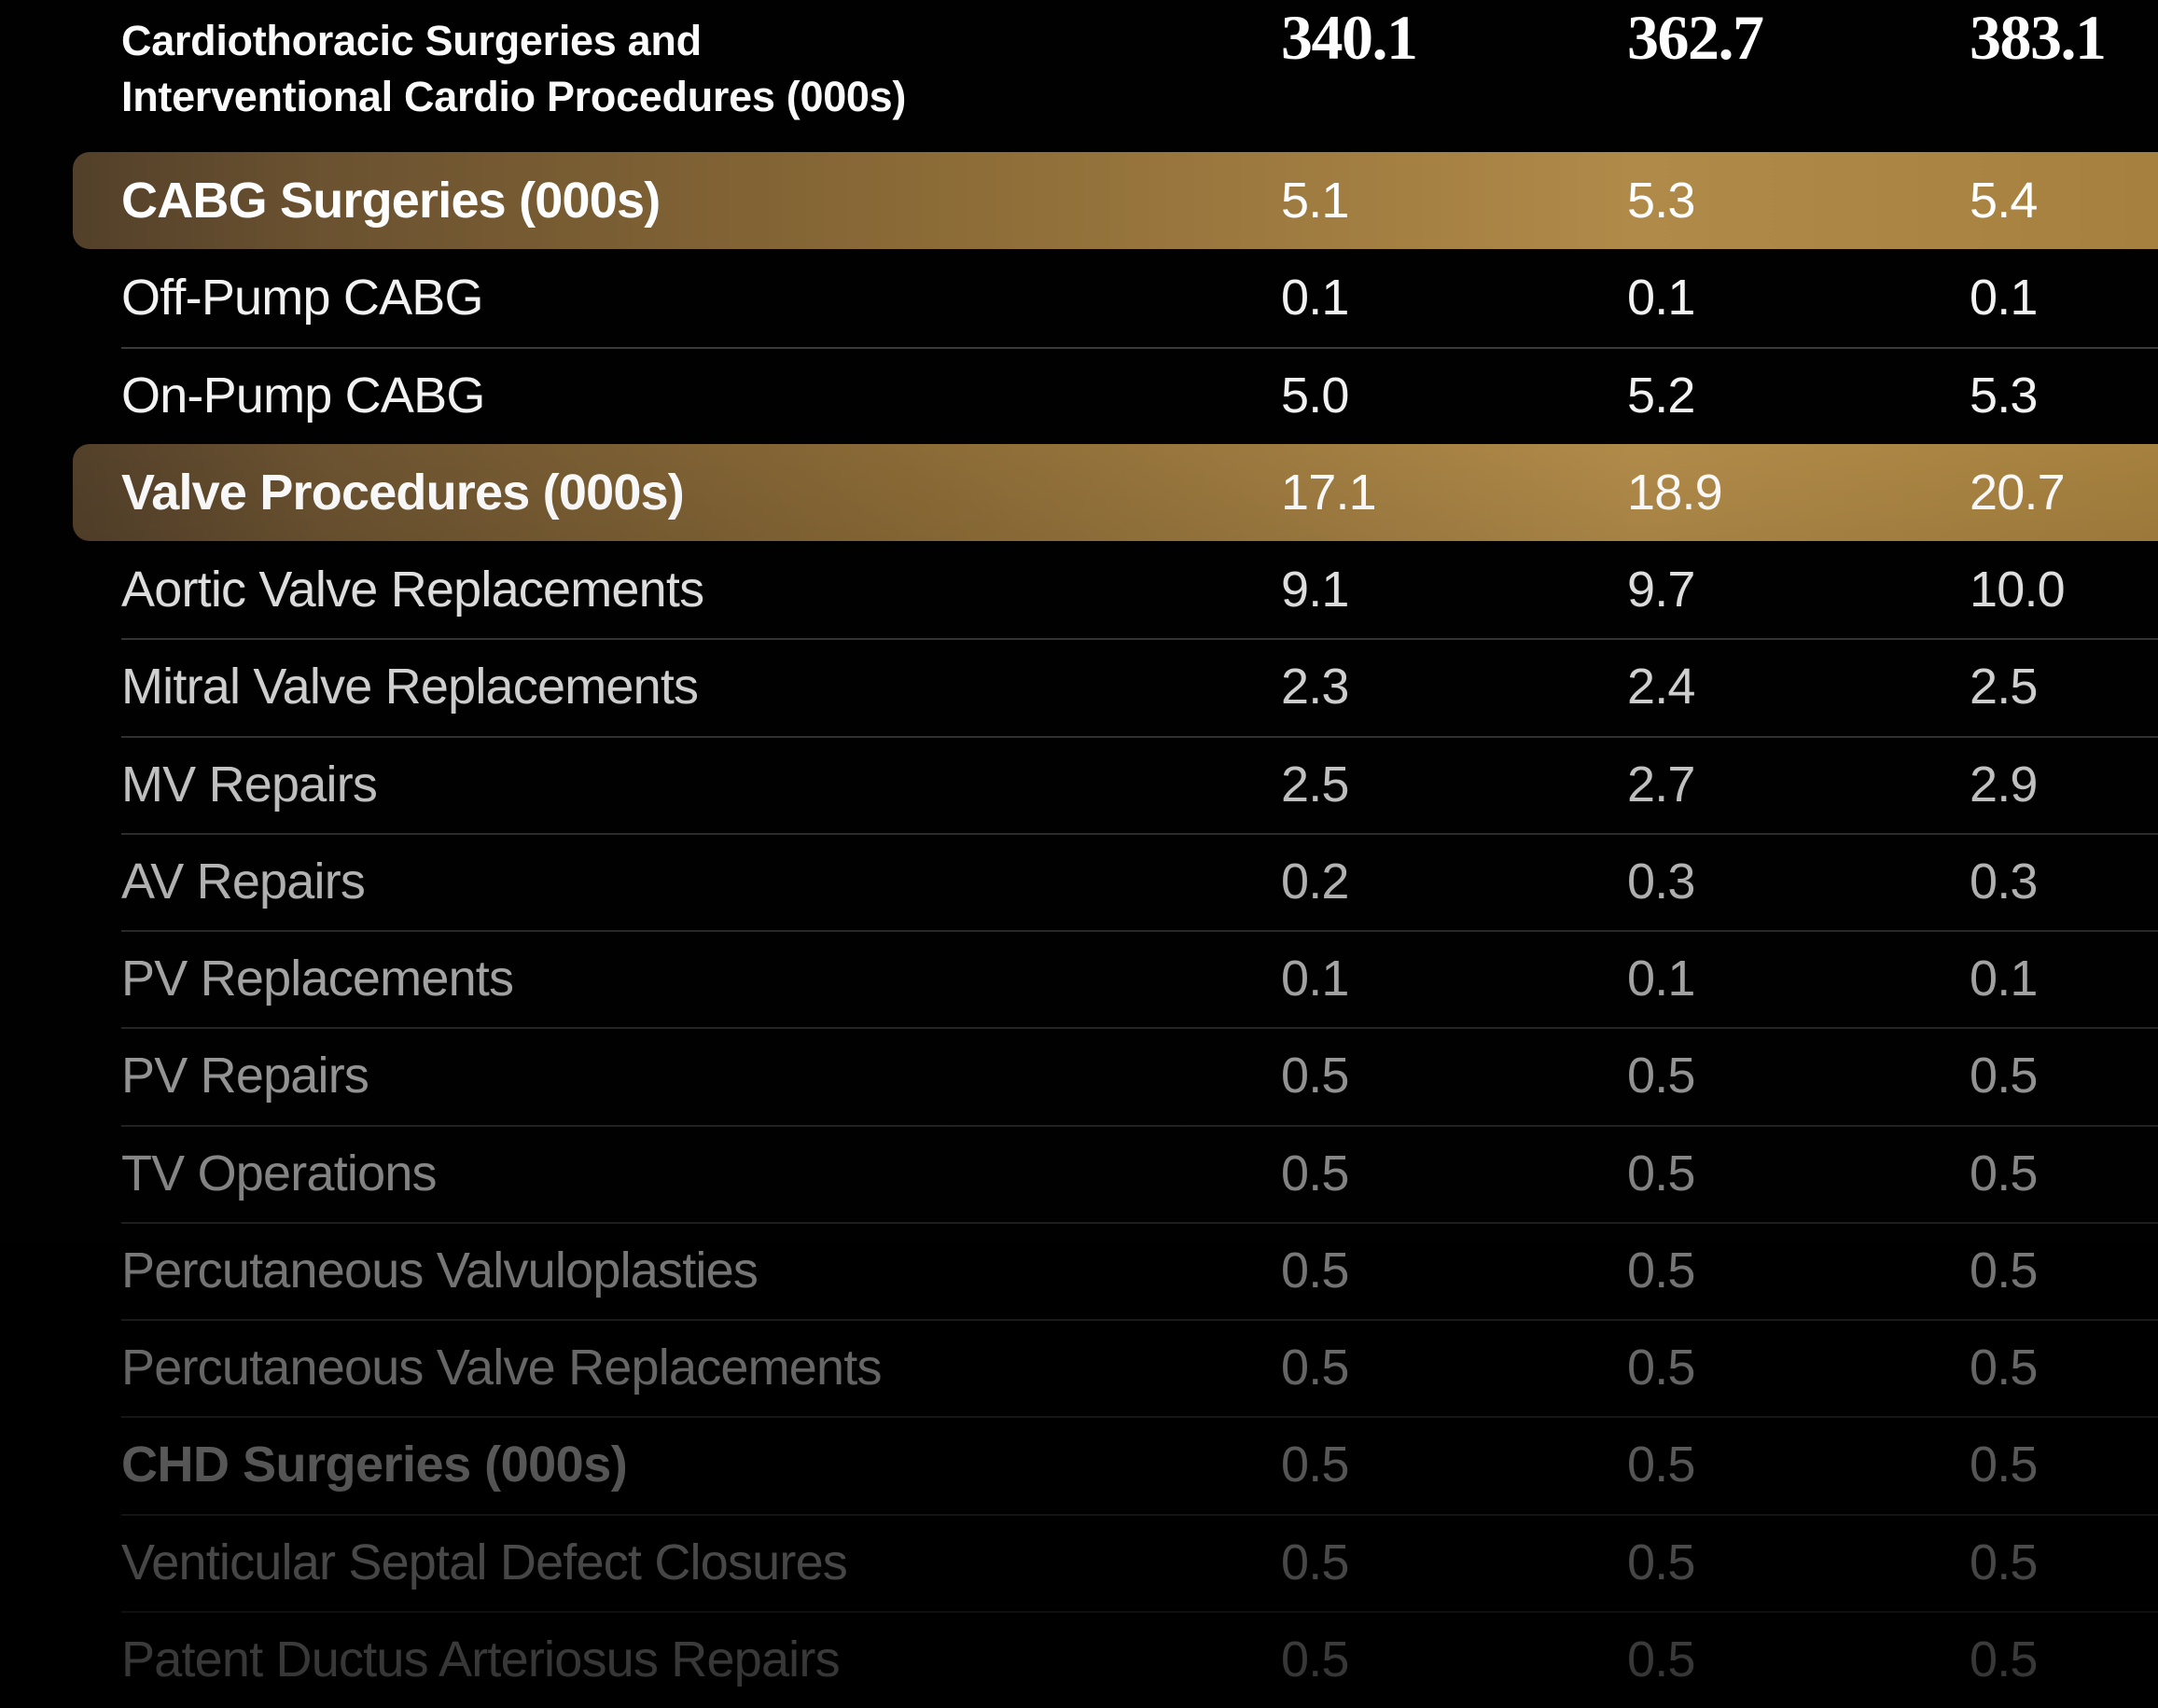  What do you see at coordinates (1079, 395) in the screenshot?
I see `table-row: On-Pump CABG 5.0 5.2 5.3` at bounding box center [1079, 395].